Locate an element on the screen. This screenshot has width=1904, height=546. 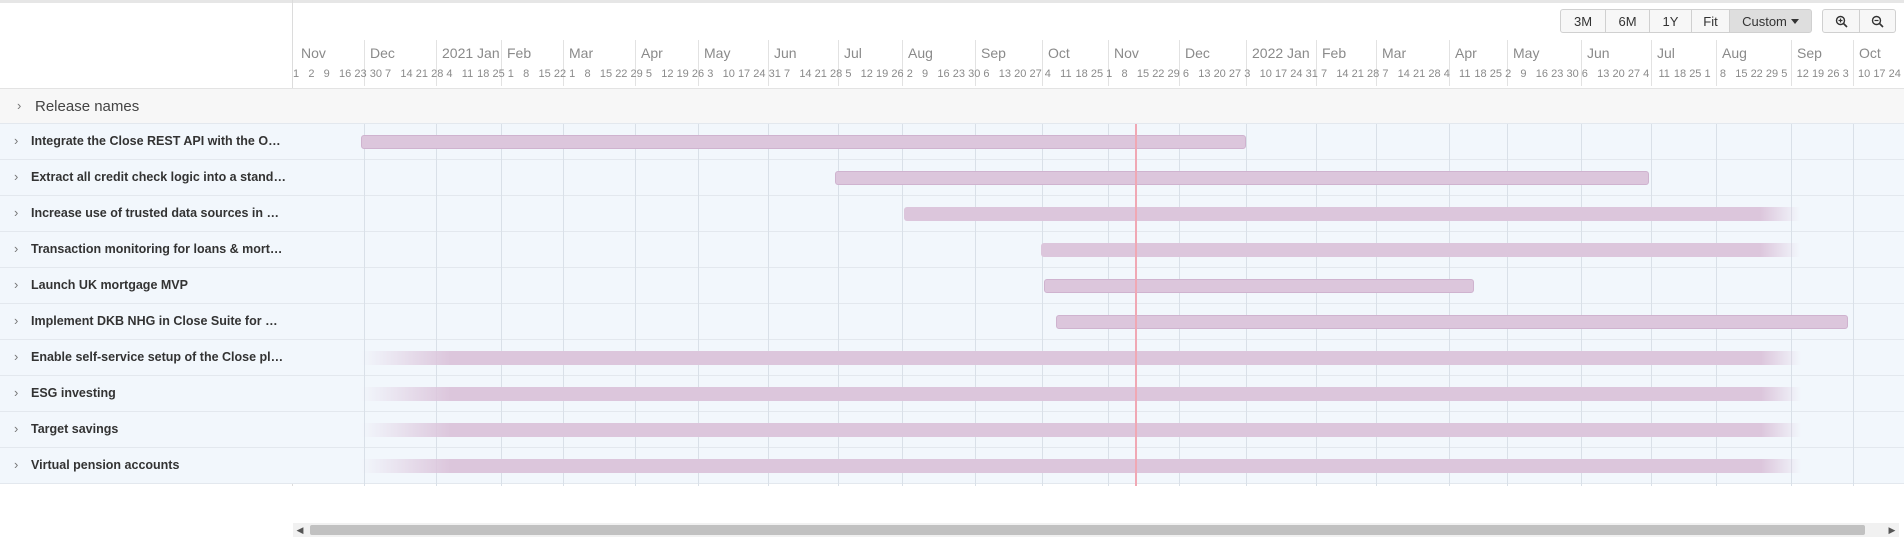
range-fit-button: Fit is located at coordinates (1710, 21).